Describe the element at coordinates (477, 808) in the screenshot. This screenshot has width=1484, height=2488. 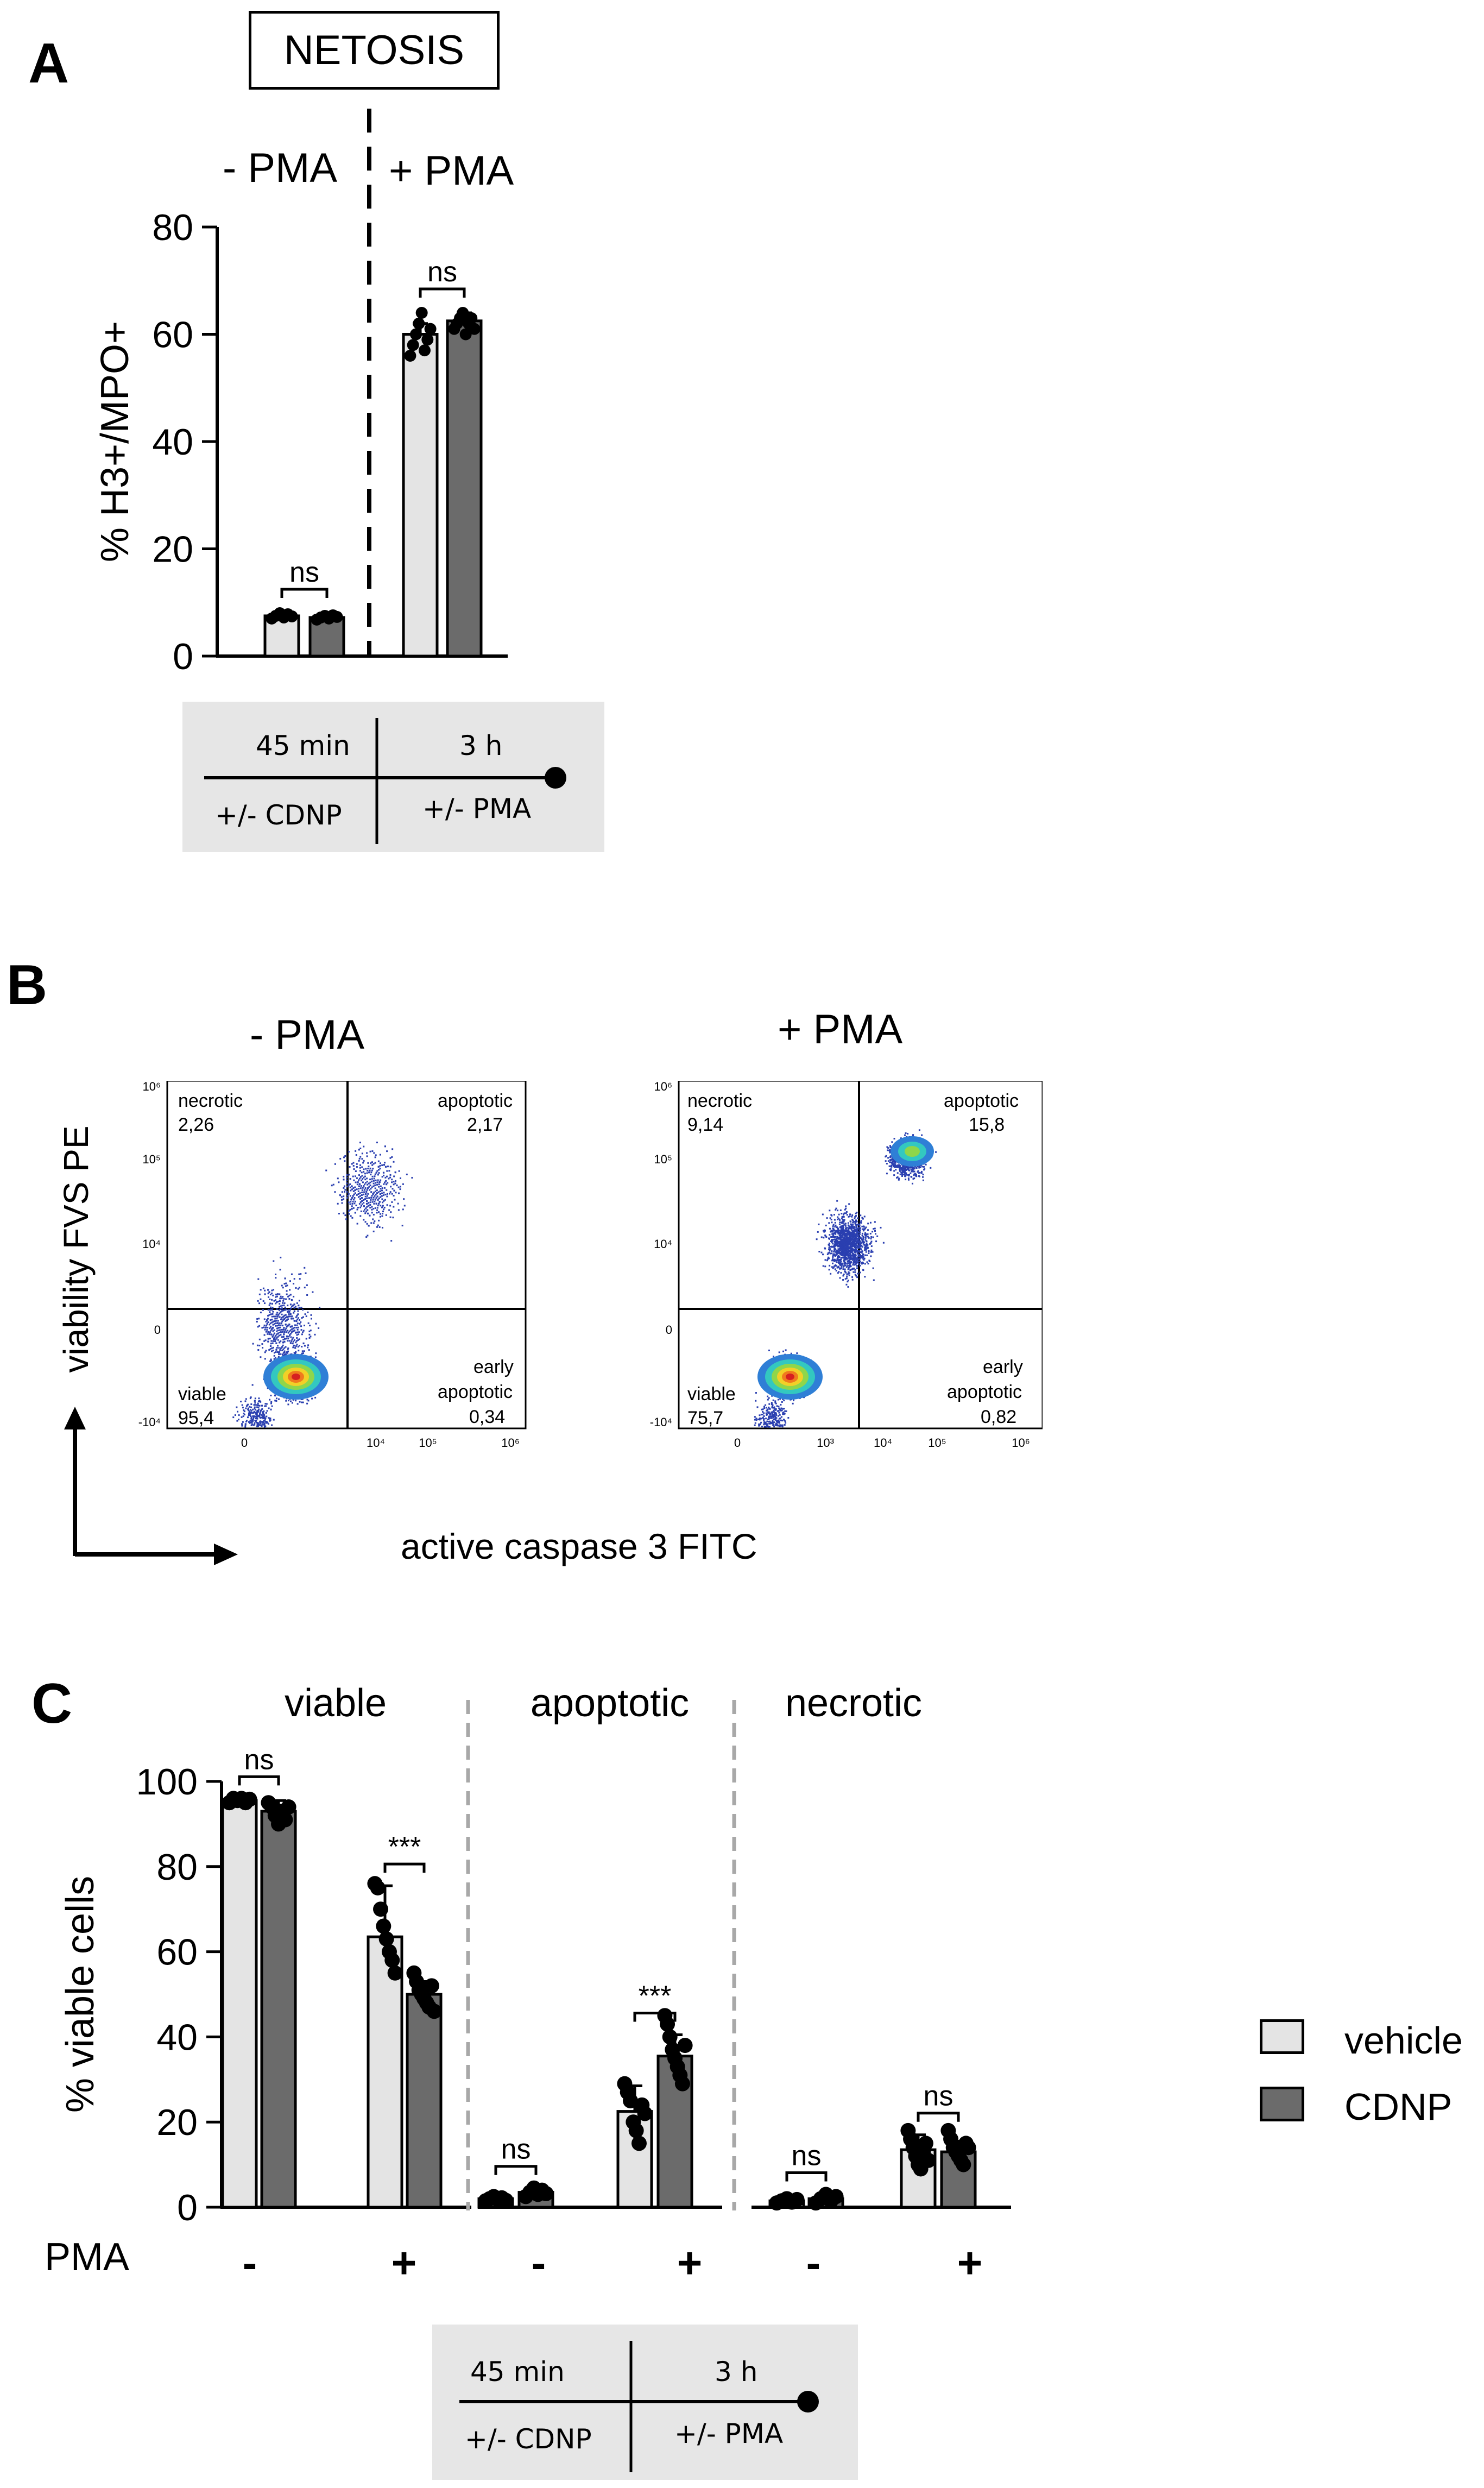
I see `timeline-a-treat2: +/- PMA` at that location.